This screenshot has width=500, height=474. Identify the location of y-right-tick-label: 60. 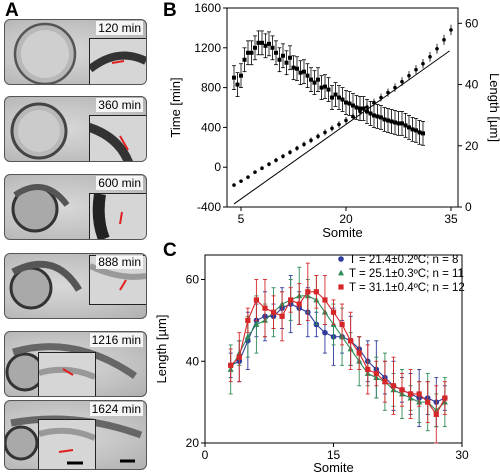
(472, 23).